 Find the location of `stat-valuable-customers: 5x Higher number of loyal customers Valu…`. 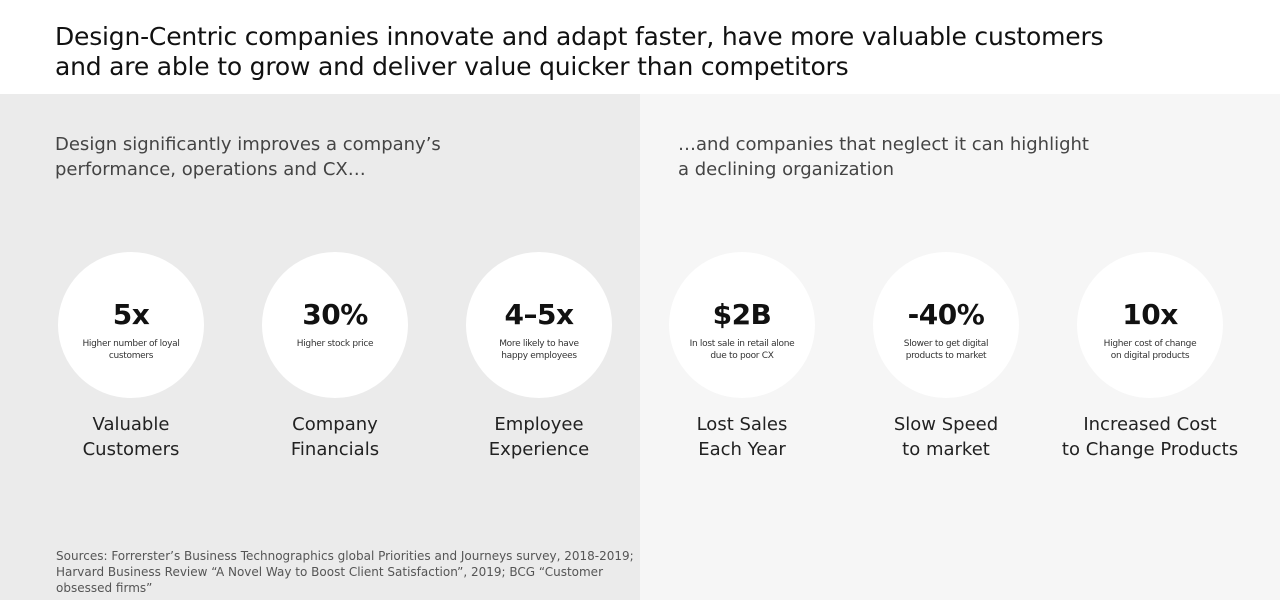

stat-valuable-customers: 5x Higher number of loyal customers Valu… is located at coordinates (131, 357).